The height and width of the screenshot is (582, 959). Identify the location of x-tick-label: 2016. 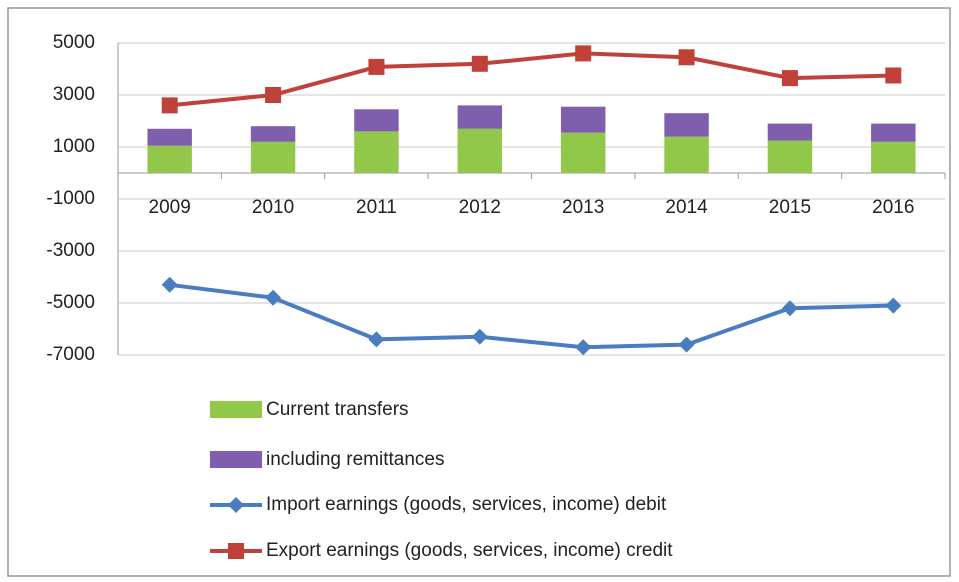
(893, 207).